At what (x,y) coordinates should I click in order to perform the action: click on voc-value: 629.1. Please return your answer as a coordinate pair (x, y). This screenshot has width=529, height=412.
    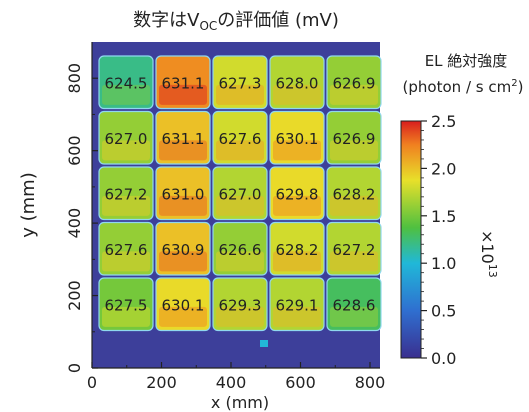
    Looking at the image, I should click on (297, 305).